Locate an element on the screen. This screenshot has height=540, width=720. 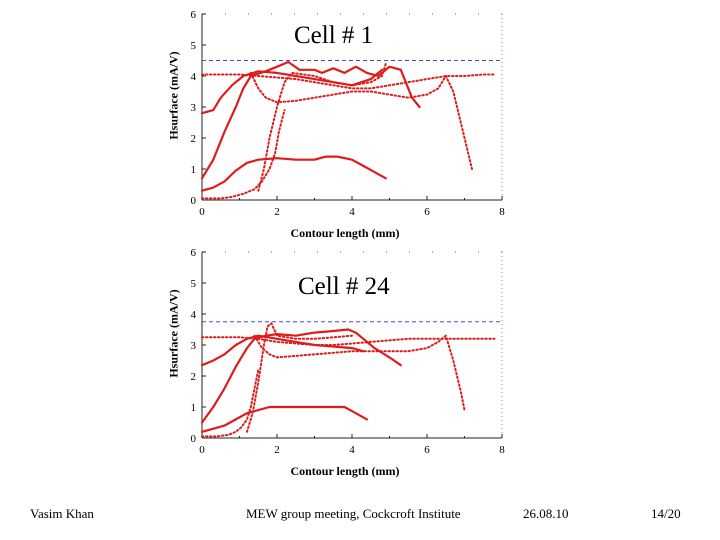
chart-title: Cell # 24 is located at coordinates (344, 287).